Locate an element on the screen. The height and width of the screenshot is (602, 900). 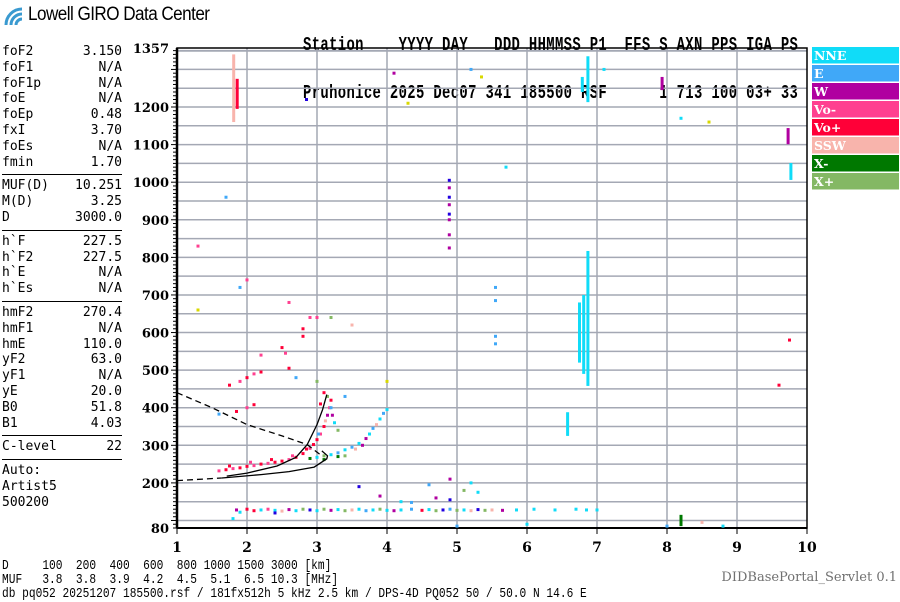
param-value: 227.5 is located at coordinates (102, 241).